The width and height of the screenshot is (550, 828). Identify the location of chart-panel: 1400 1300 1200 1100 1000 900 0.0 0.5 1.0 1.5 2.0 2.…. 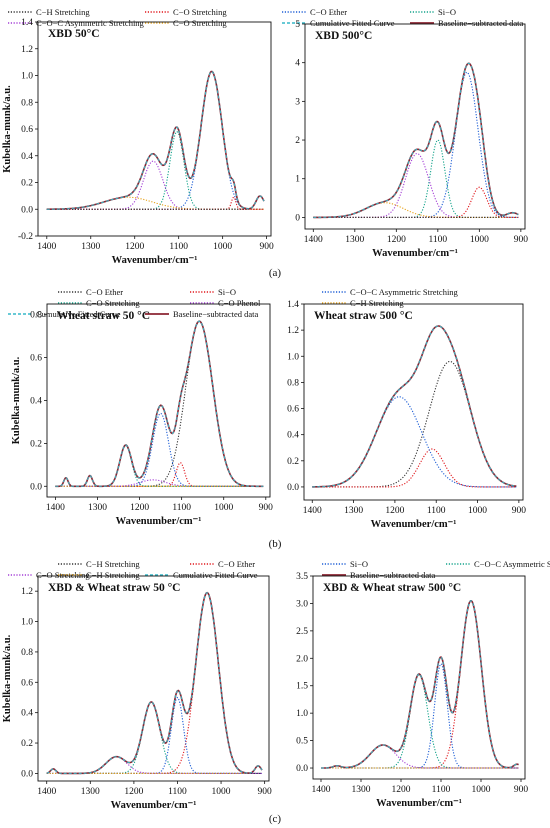
(412, 690).